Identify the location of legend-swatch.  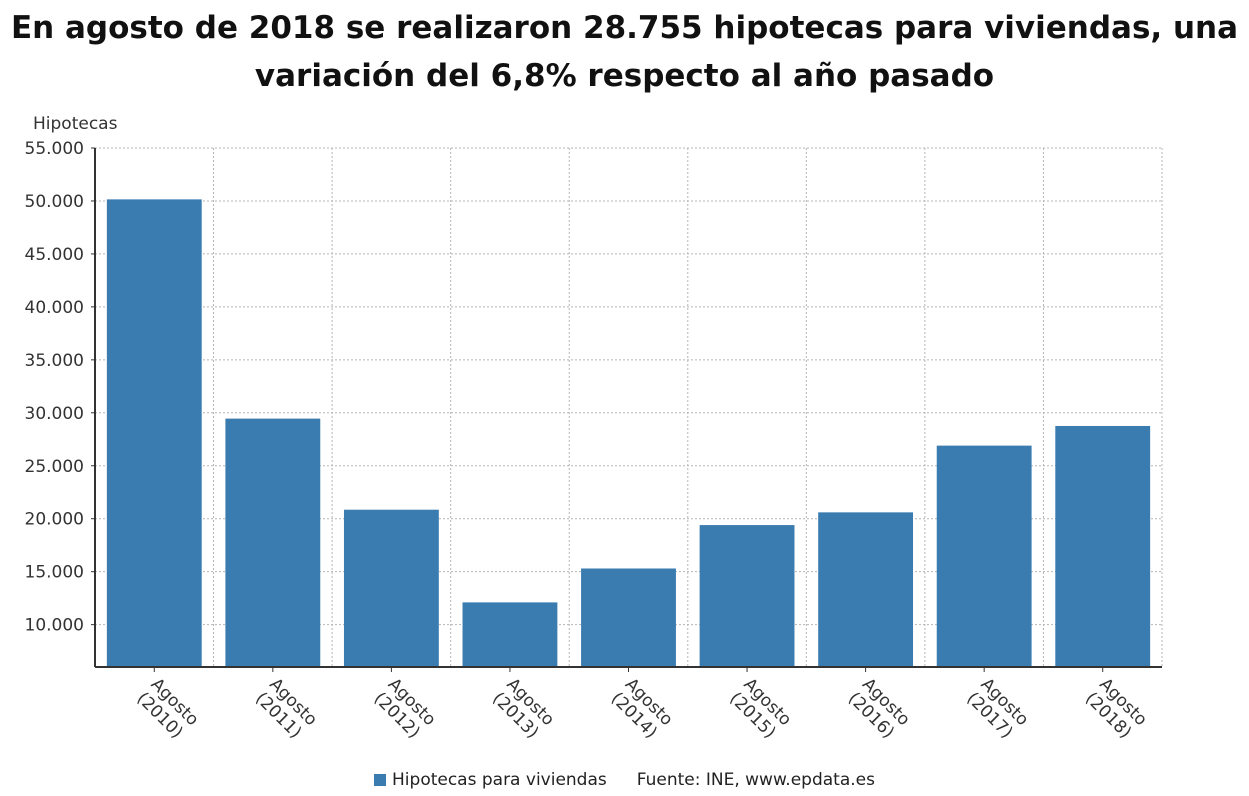
(380, 780).